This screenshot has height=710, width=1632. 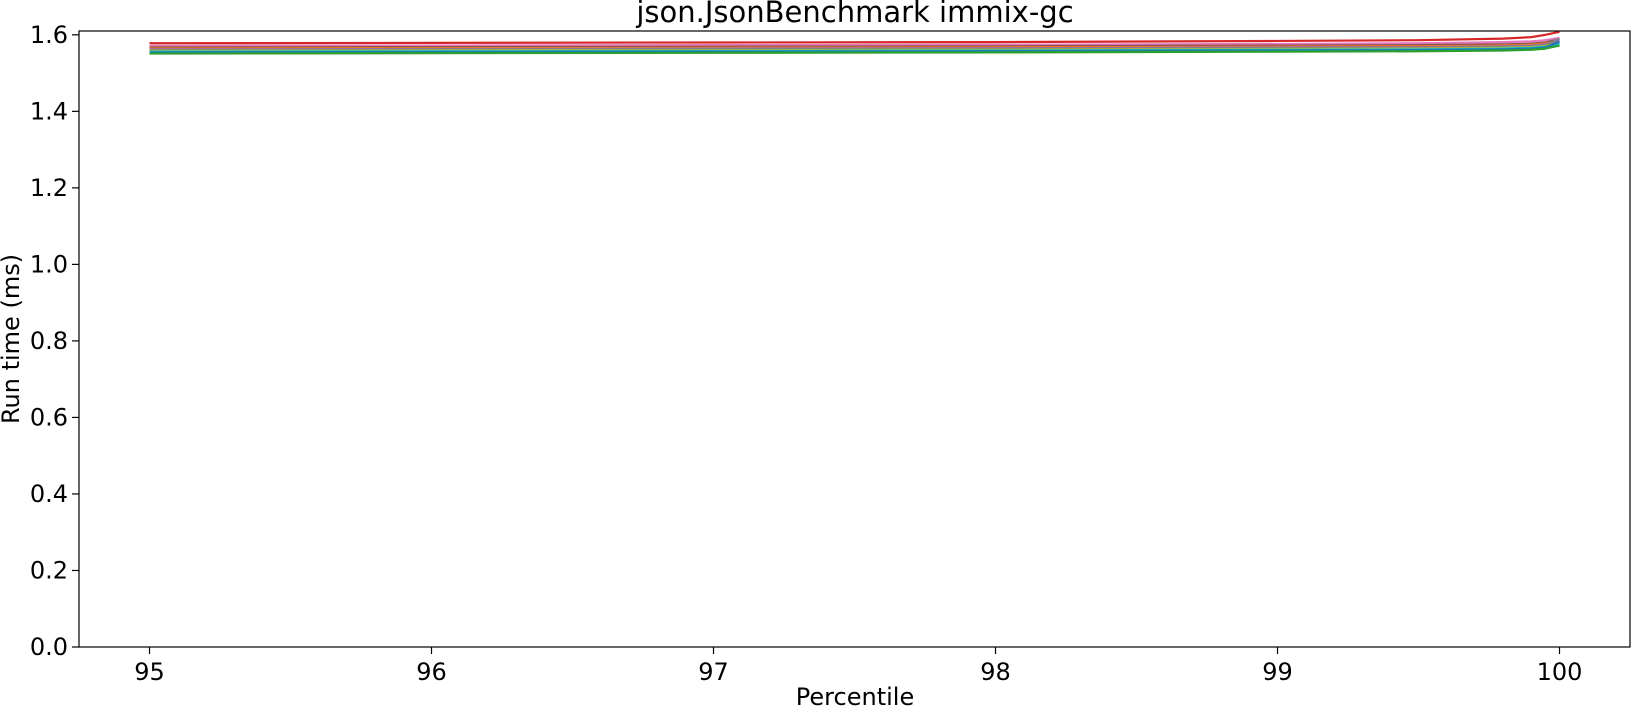 What do you see at coordinates (12, 339) in the screenshot?
I see `y-axis-title: Run time (ms)` at bounding box center [12, 339].